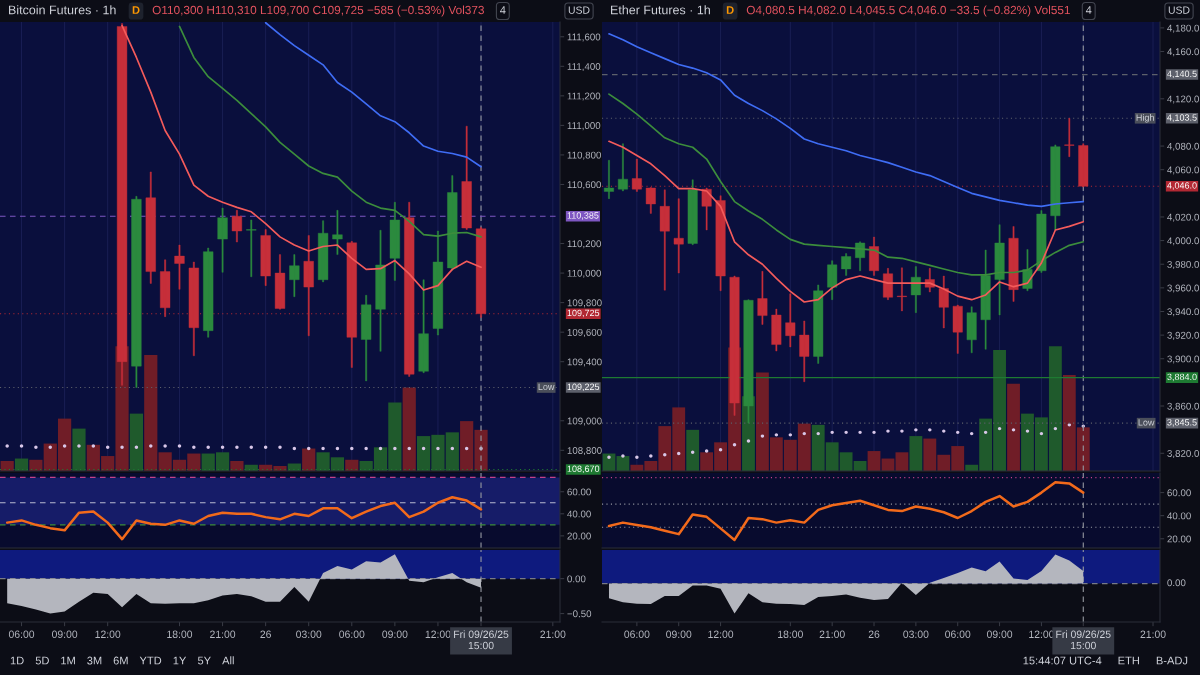 Image resolution: width=1200 pixels, height=675 pixels. What do you see at coordinates (584, 332) in the screenshot?
I see `y-tick-label: 109,600` at bounding box center [584, 332].